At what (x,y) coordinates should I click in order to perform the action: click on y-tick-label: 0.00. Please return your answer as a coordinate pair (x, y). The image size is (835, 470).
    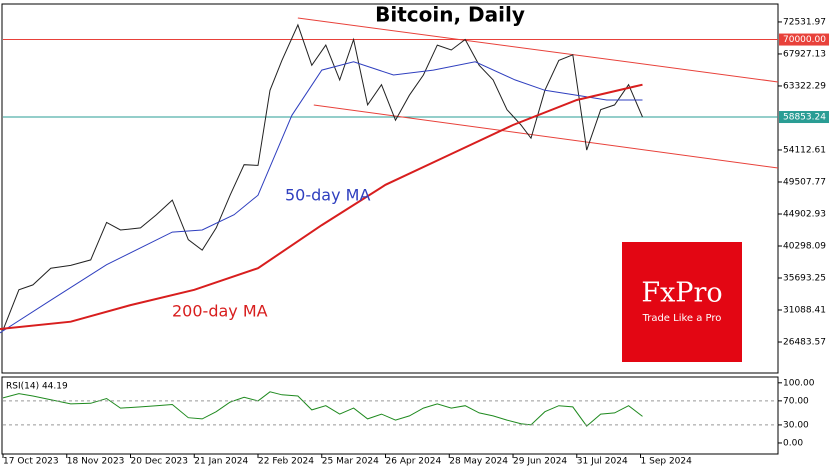
    Looking at the image, I should click on (793, 443).